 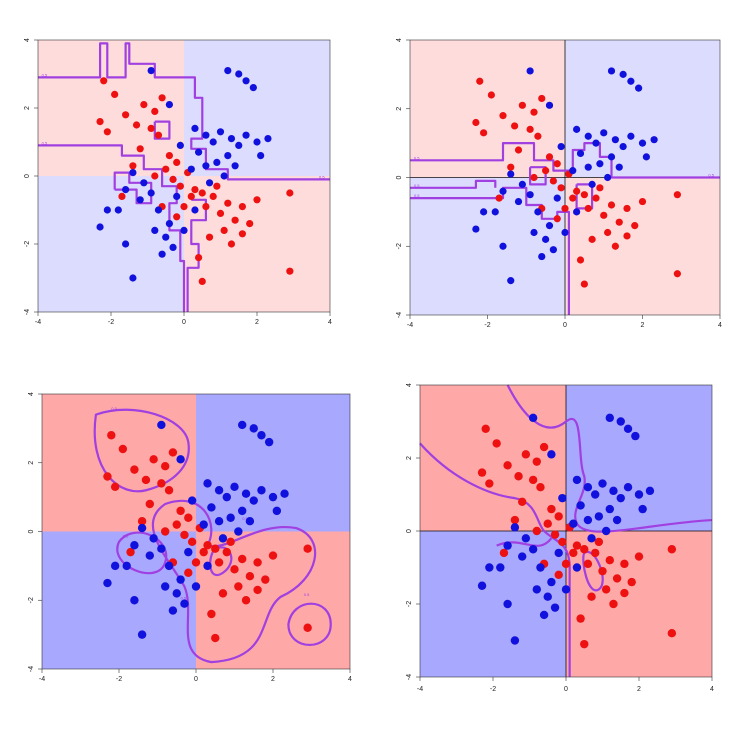 What do you see at coordinates (350, 679) in the screenshot?
I see `x-tick-label: 4` at bounding box center [350, 679].